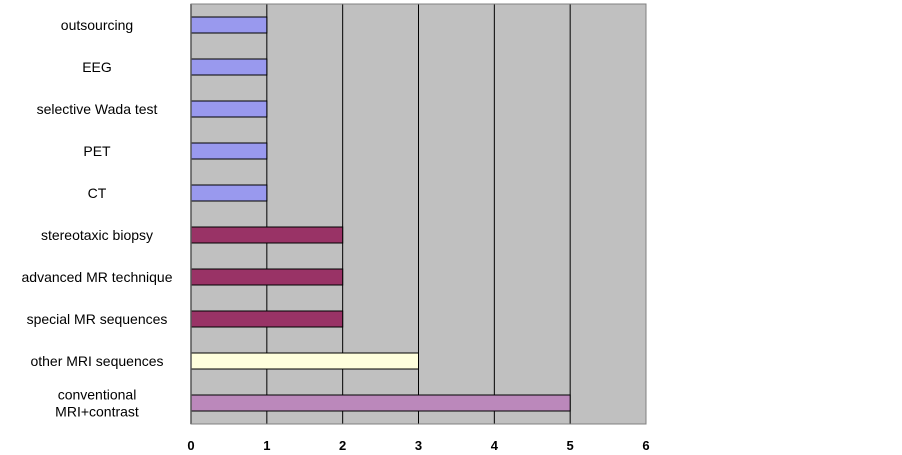 The width and height of the screenshot is (902, 455). I want to click on x-tick-label: 5, so click(570, 445).